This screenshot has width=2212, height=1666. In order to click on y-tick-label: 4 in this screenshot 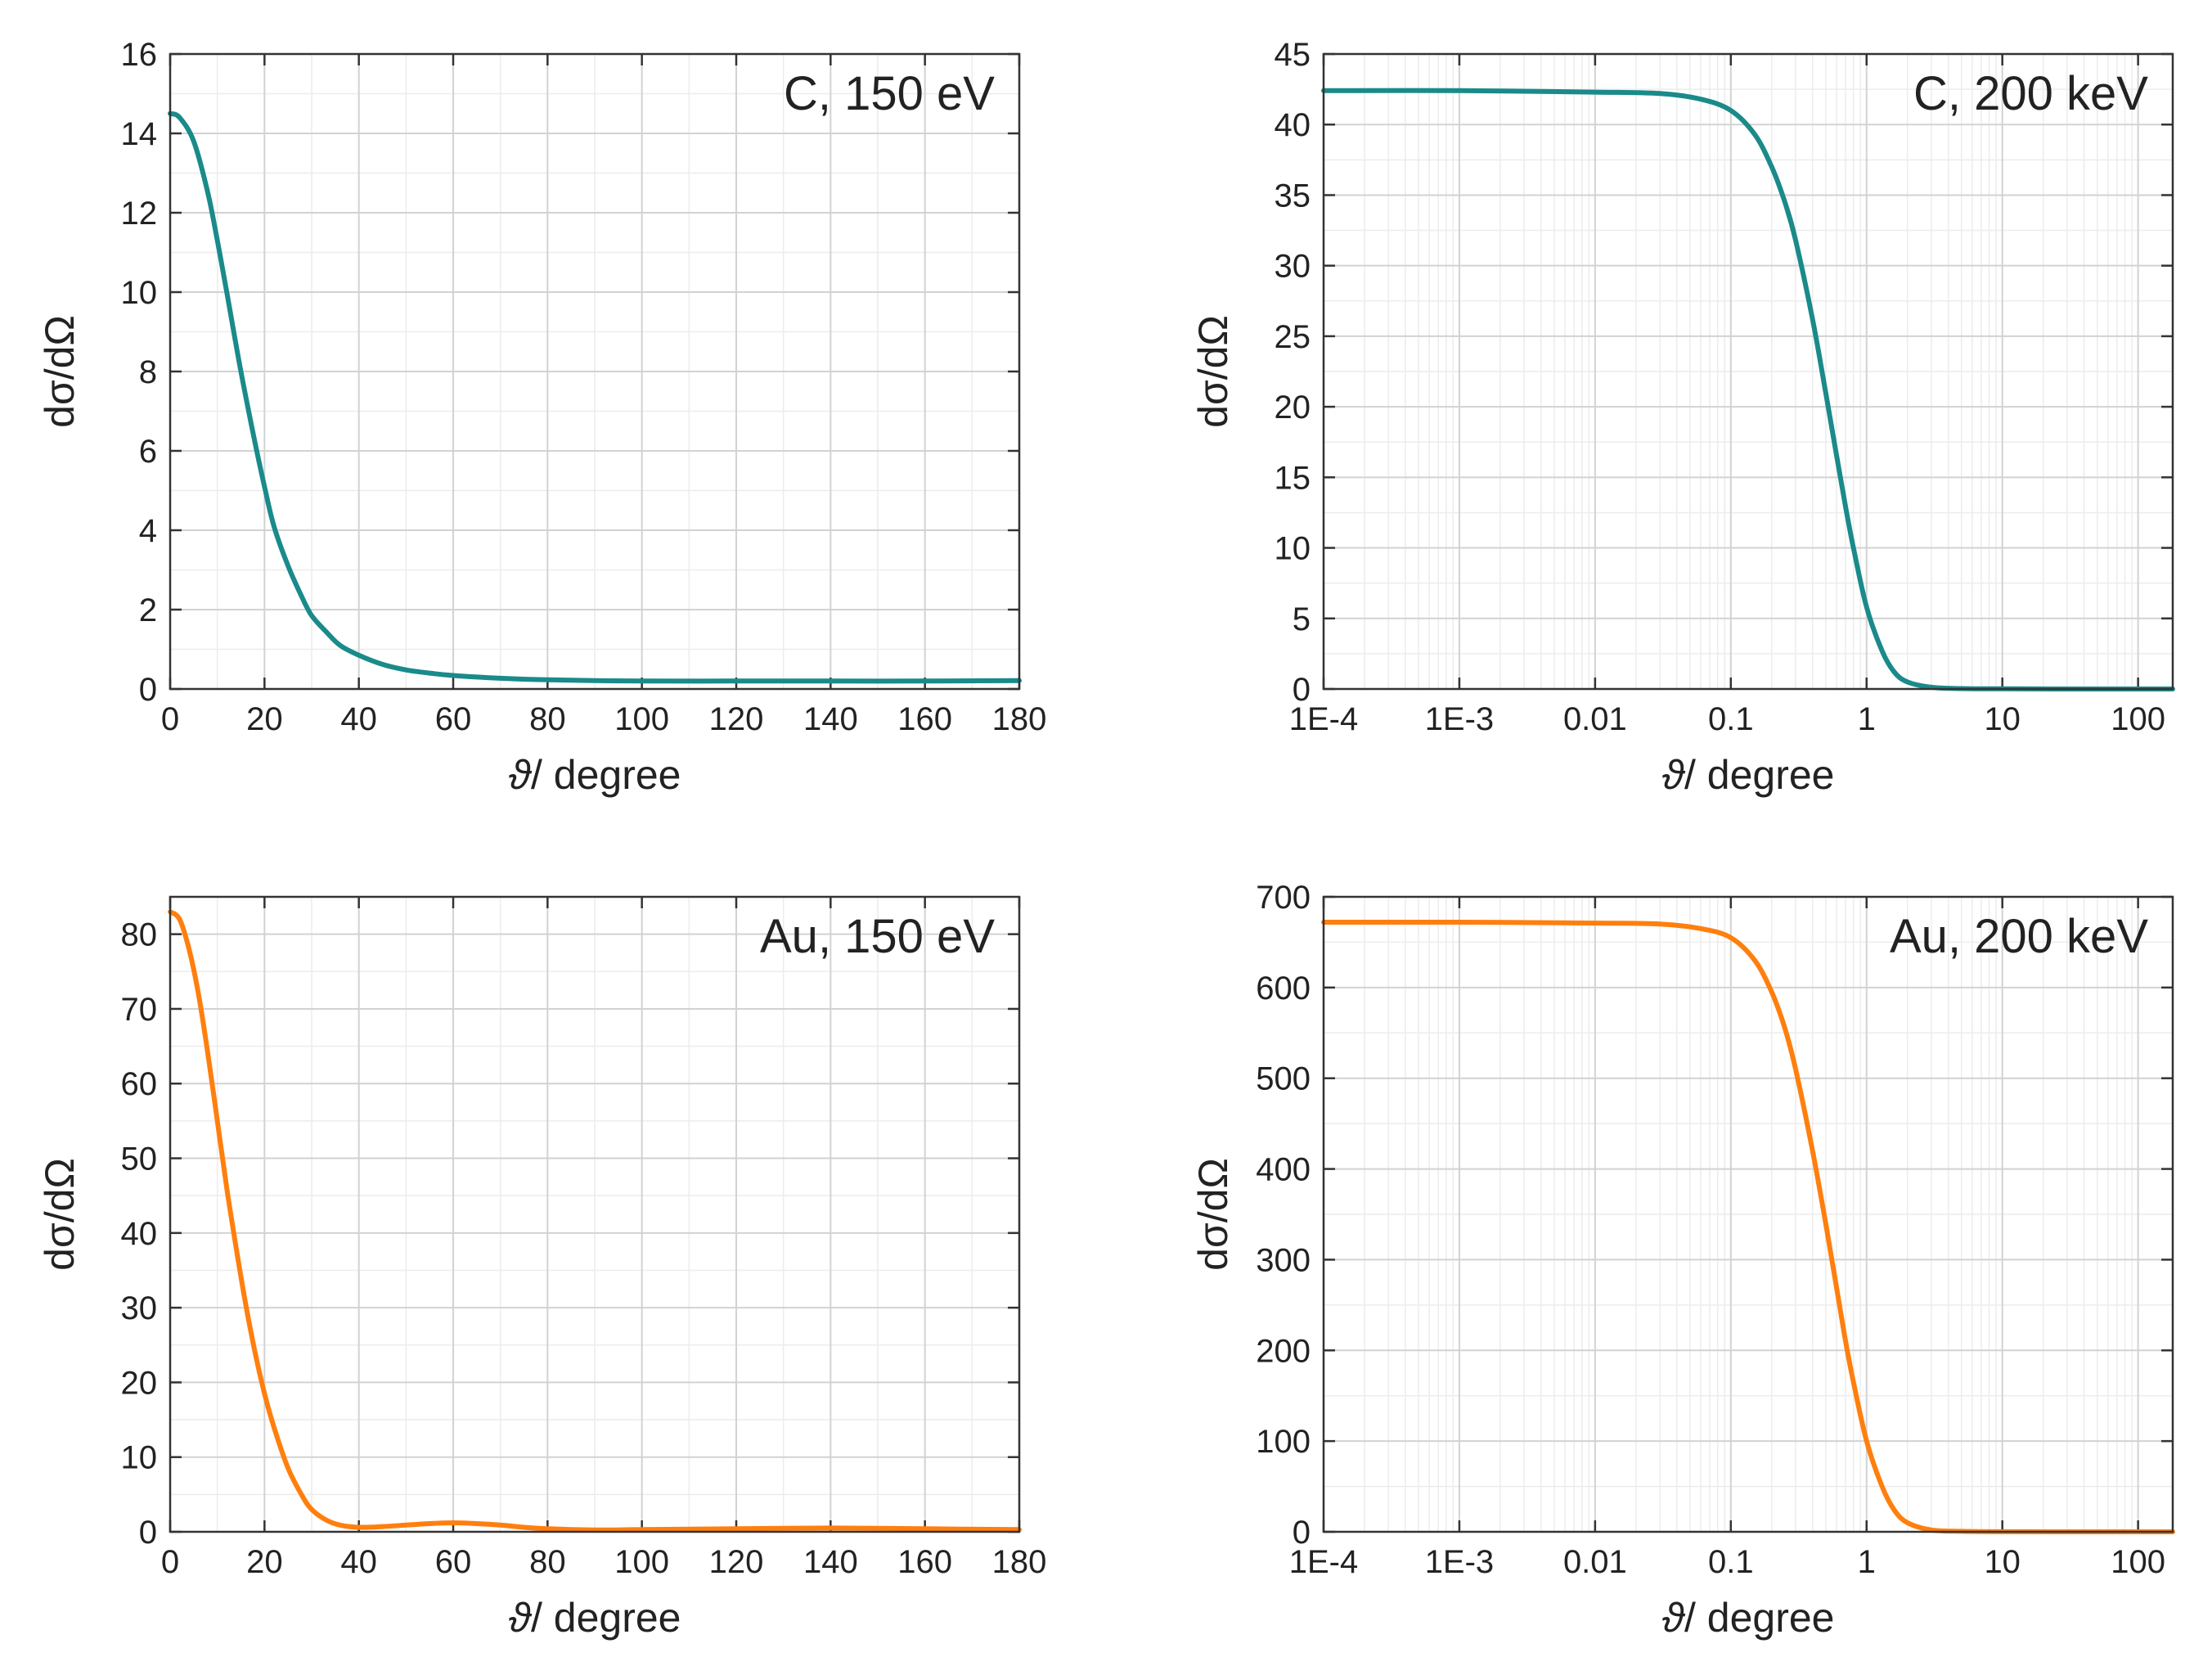, I will do `click(148, 531)`.